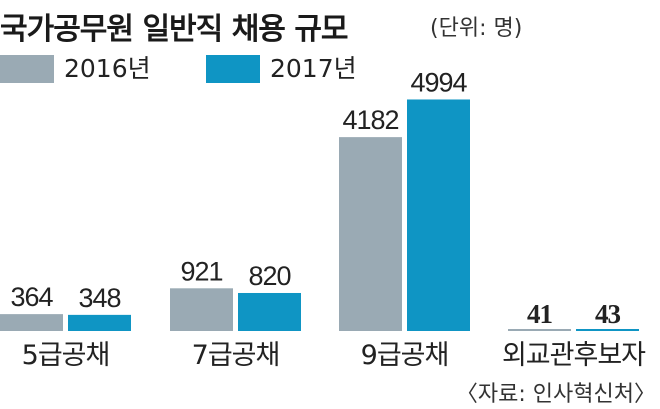 The image size is (660, 409). What do you see at coordinates (555, 394) in the screenshot?
I see `source-note: 〈자료: 인사혁신처〉` at bounding box center [555, 394].